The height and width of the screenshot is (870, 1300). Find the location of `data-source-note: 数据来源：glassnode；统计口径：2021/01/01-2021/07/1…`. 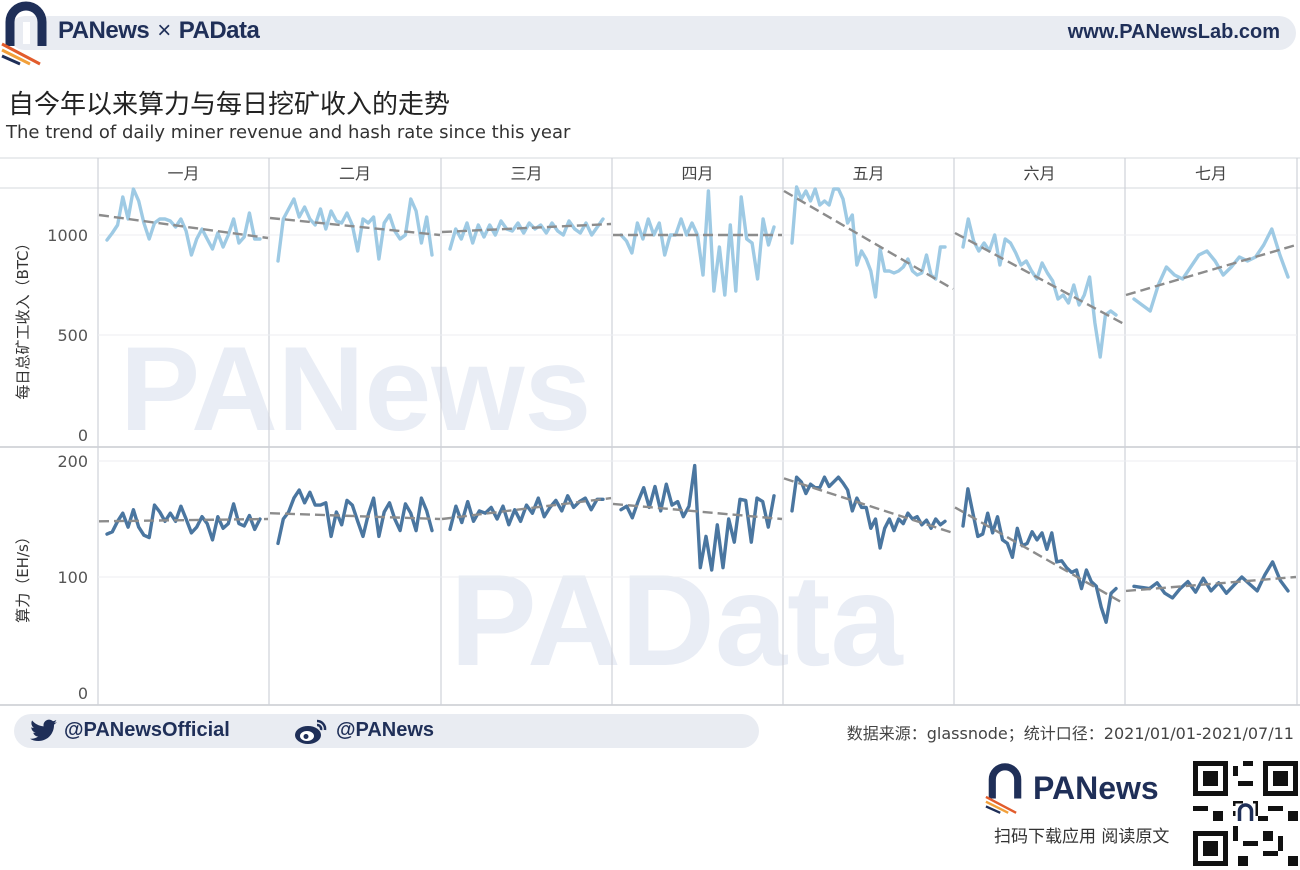

data-source-note: 数据来源：glassnode；统计口径：2021/01/01-2021/07/1… is located at coordinates (1070, 733).